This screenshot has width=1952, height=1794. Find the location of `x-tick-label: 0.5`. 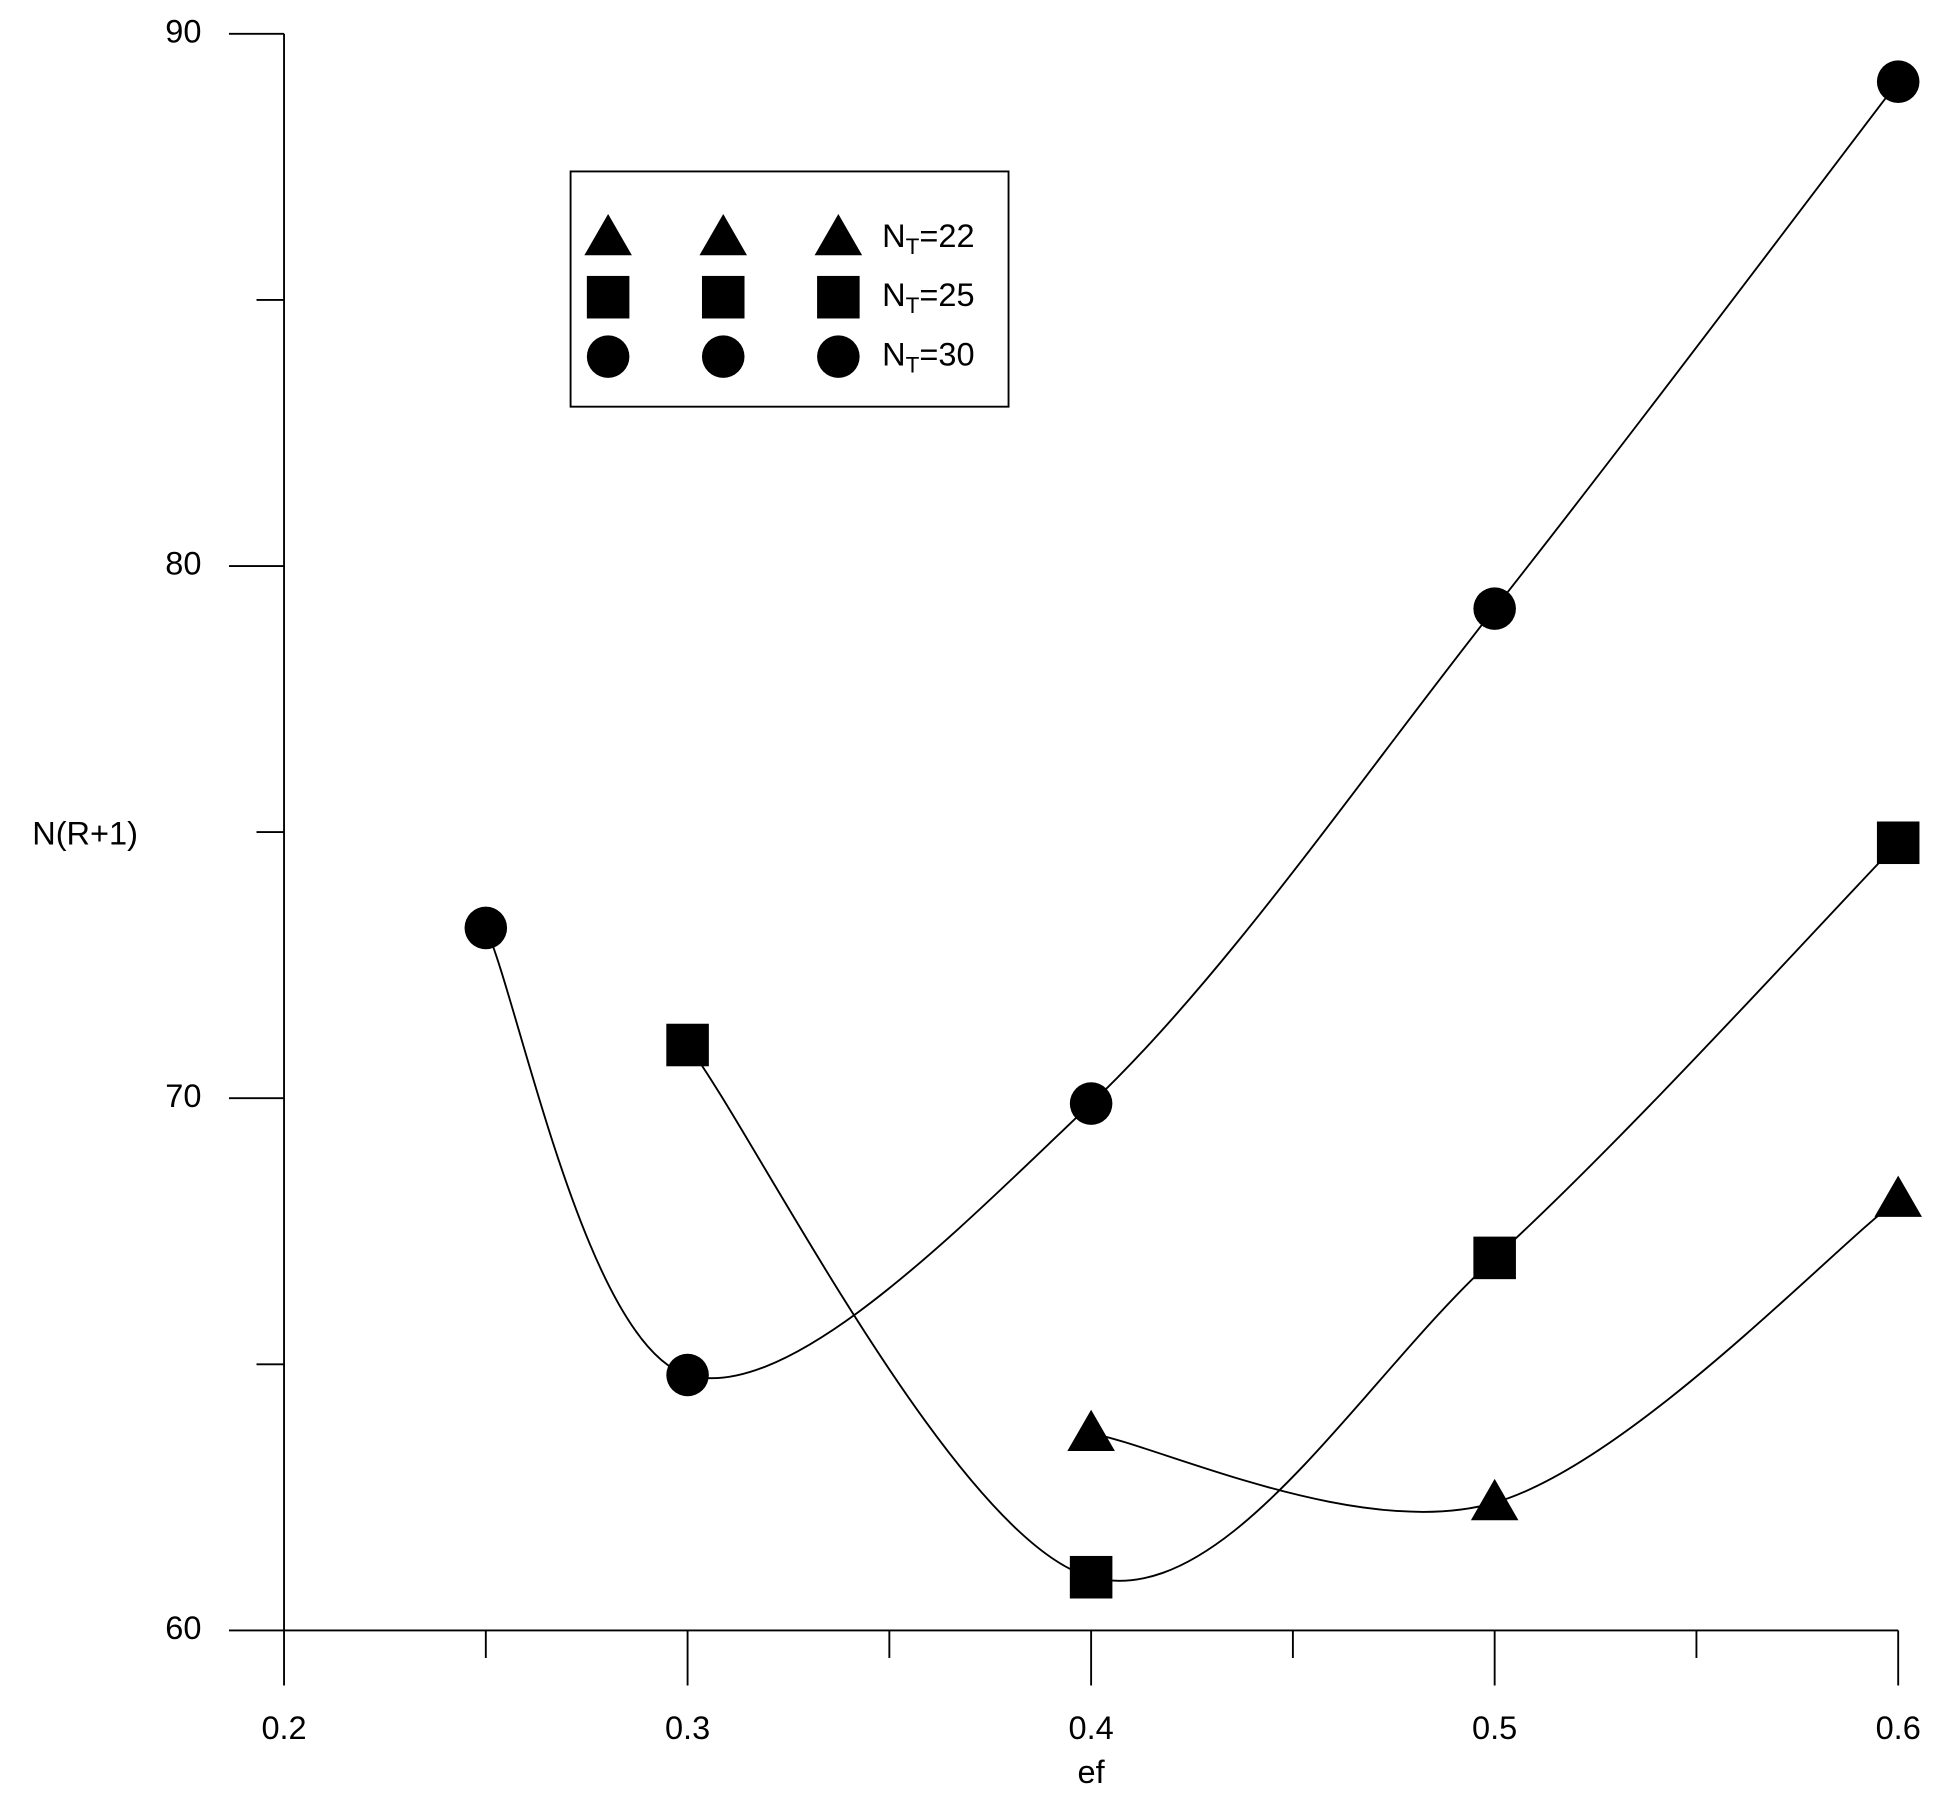

x-tick-label: 0.5 is located at coordinates (1494, 1728).